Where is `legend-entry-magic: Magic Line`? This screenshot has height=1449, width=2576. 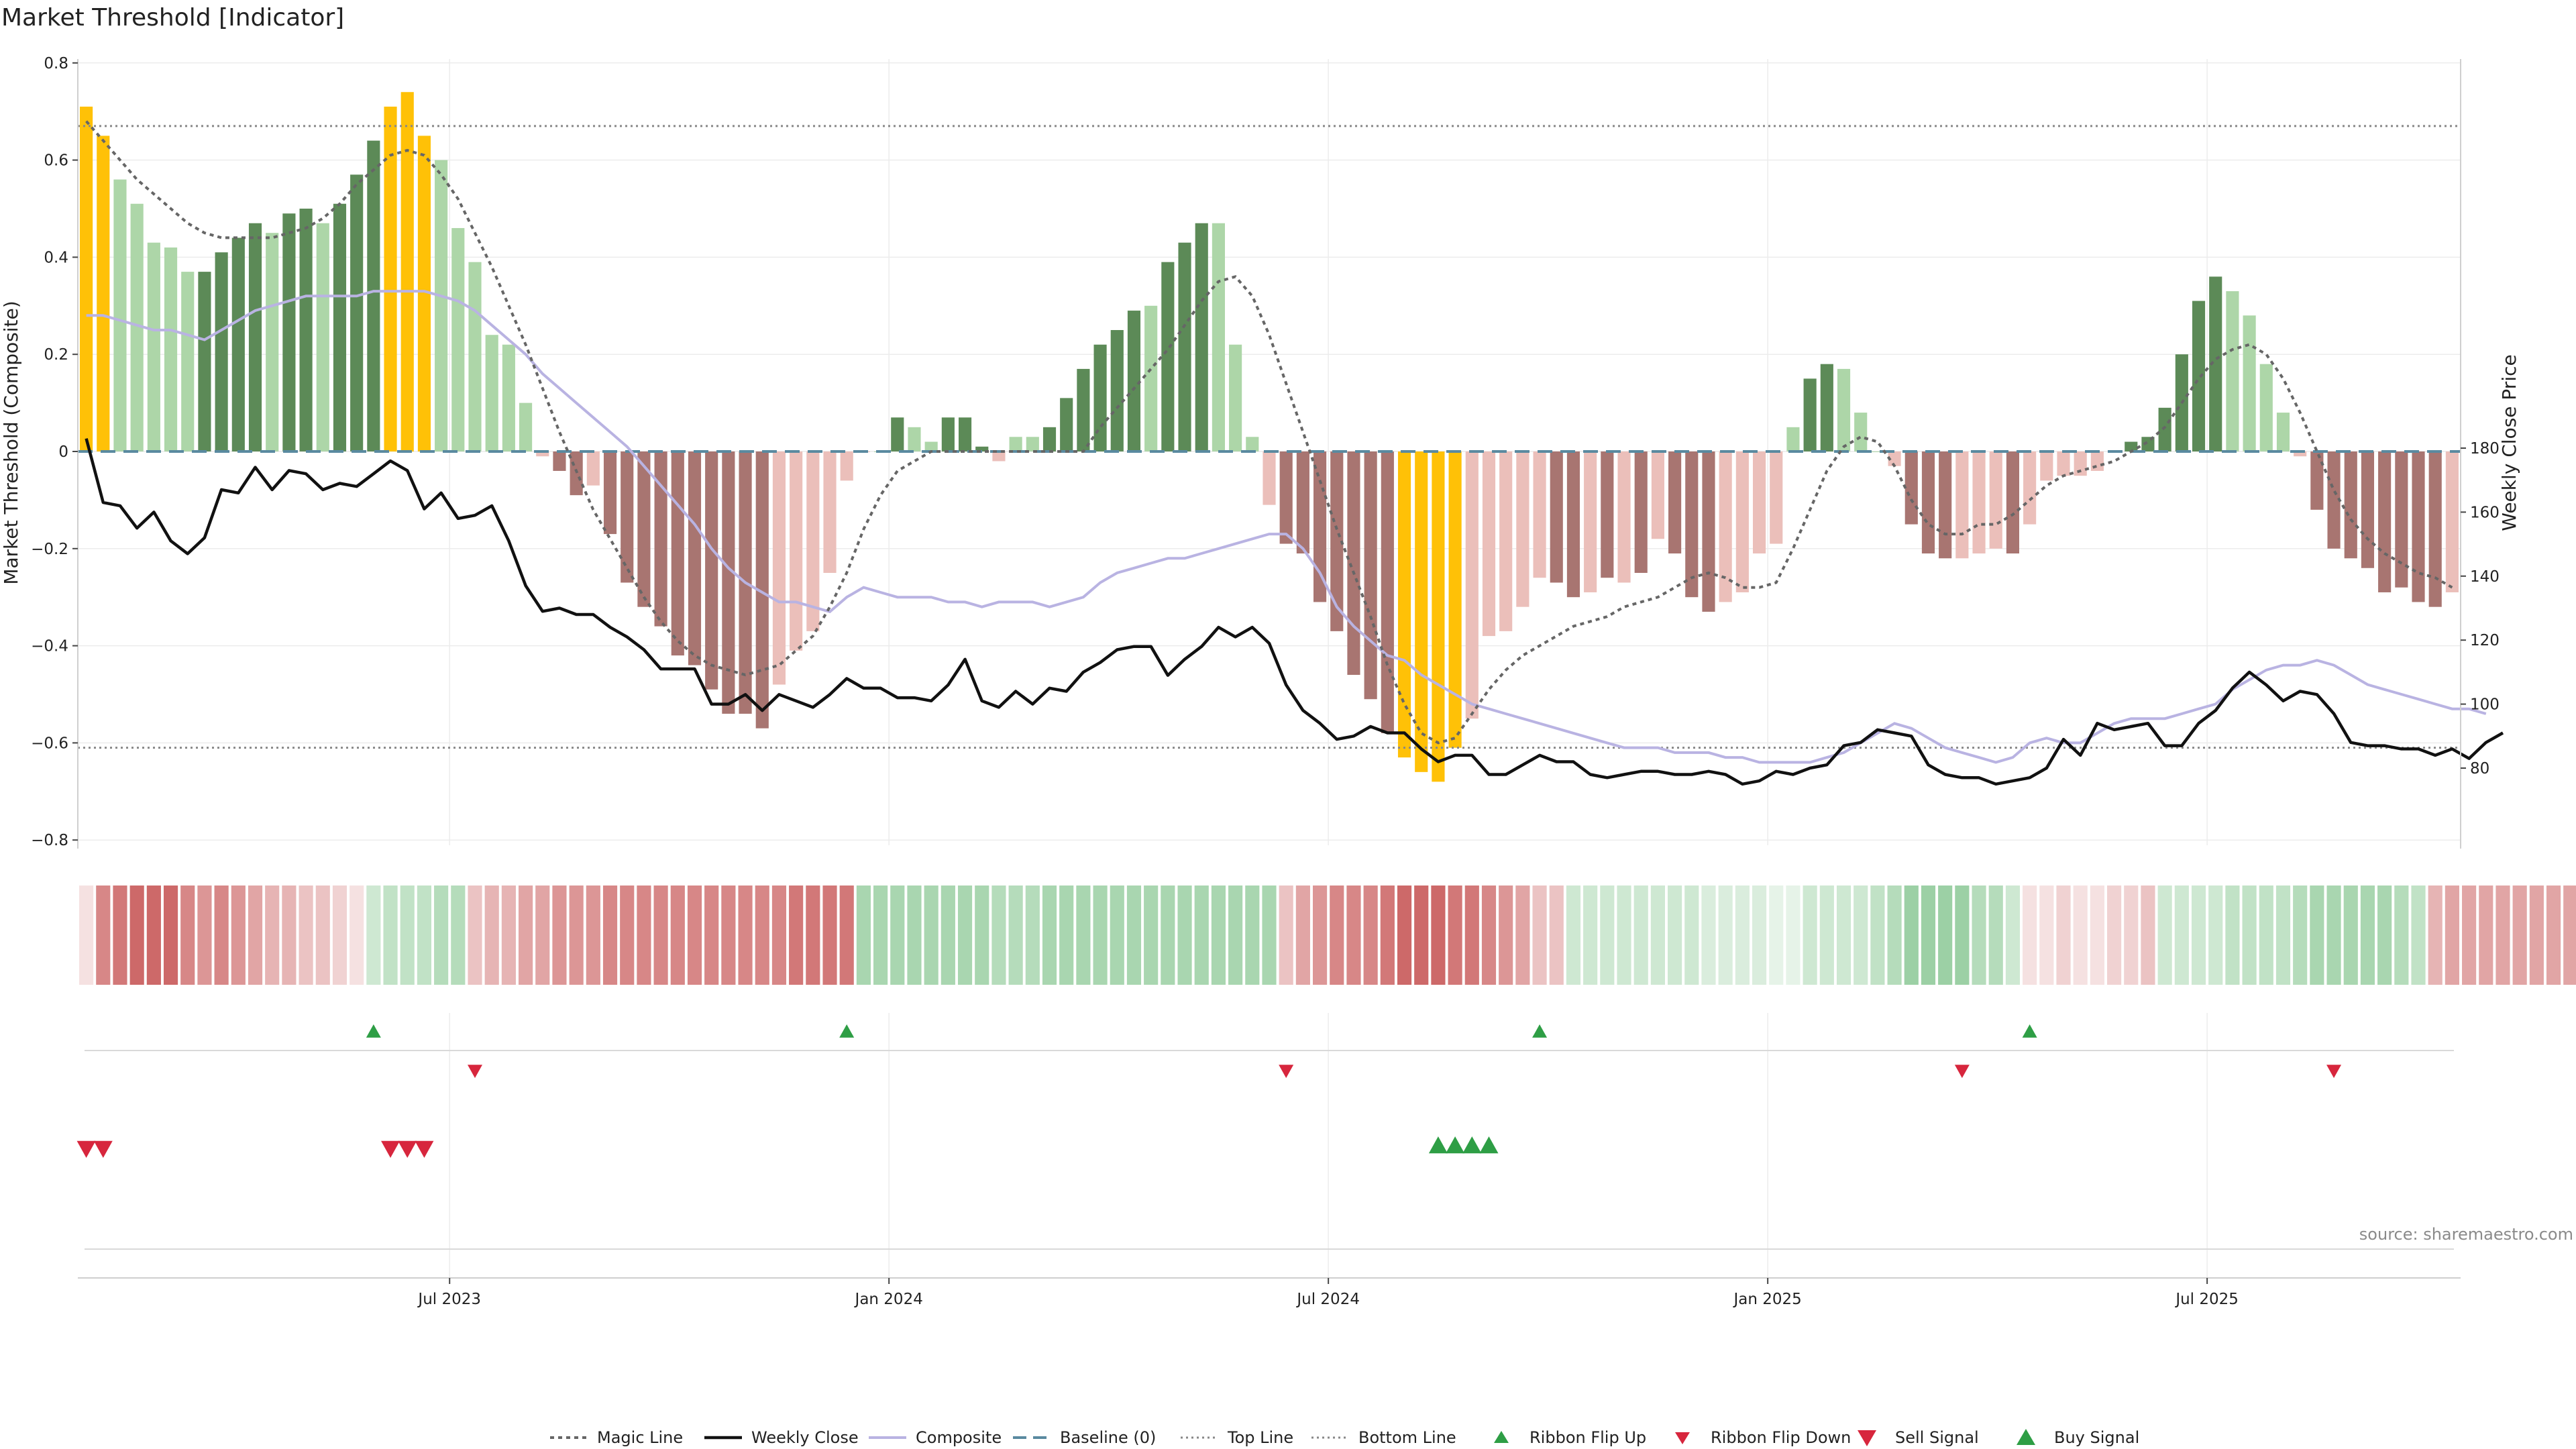 legend-entry-magic: Magic Line is located at coordinates (616, 1437).